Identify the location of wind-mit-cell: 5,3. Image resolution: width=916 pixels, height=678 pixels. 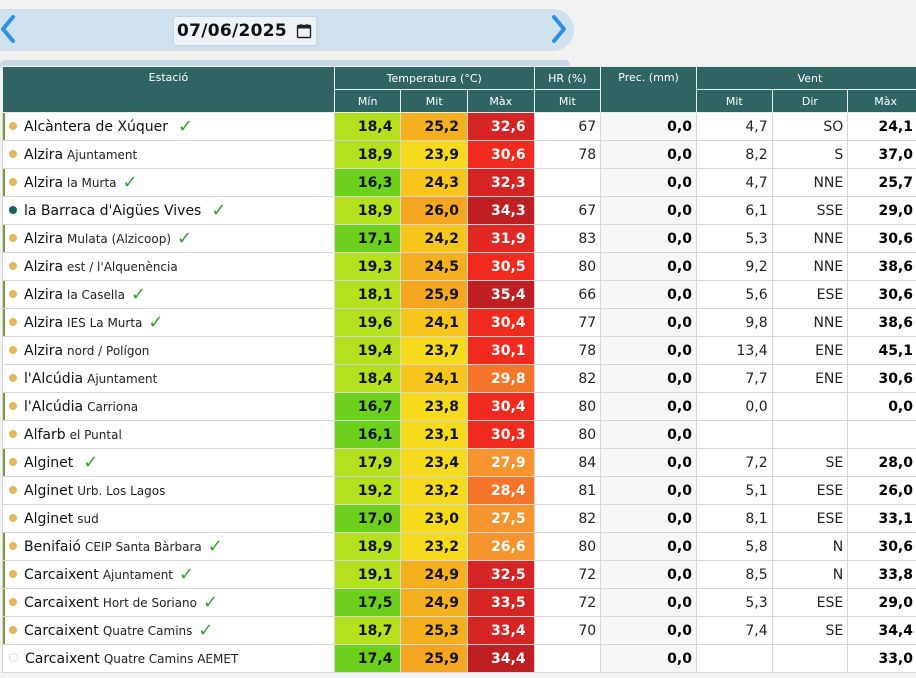
(734, 602).